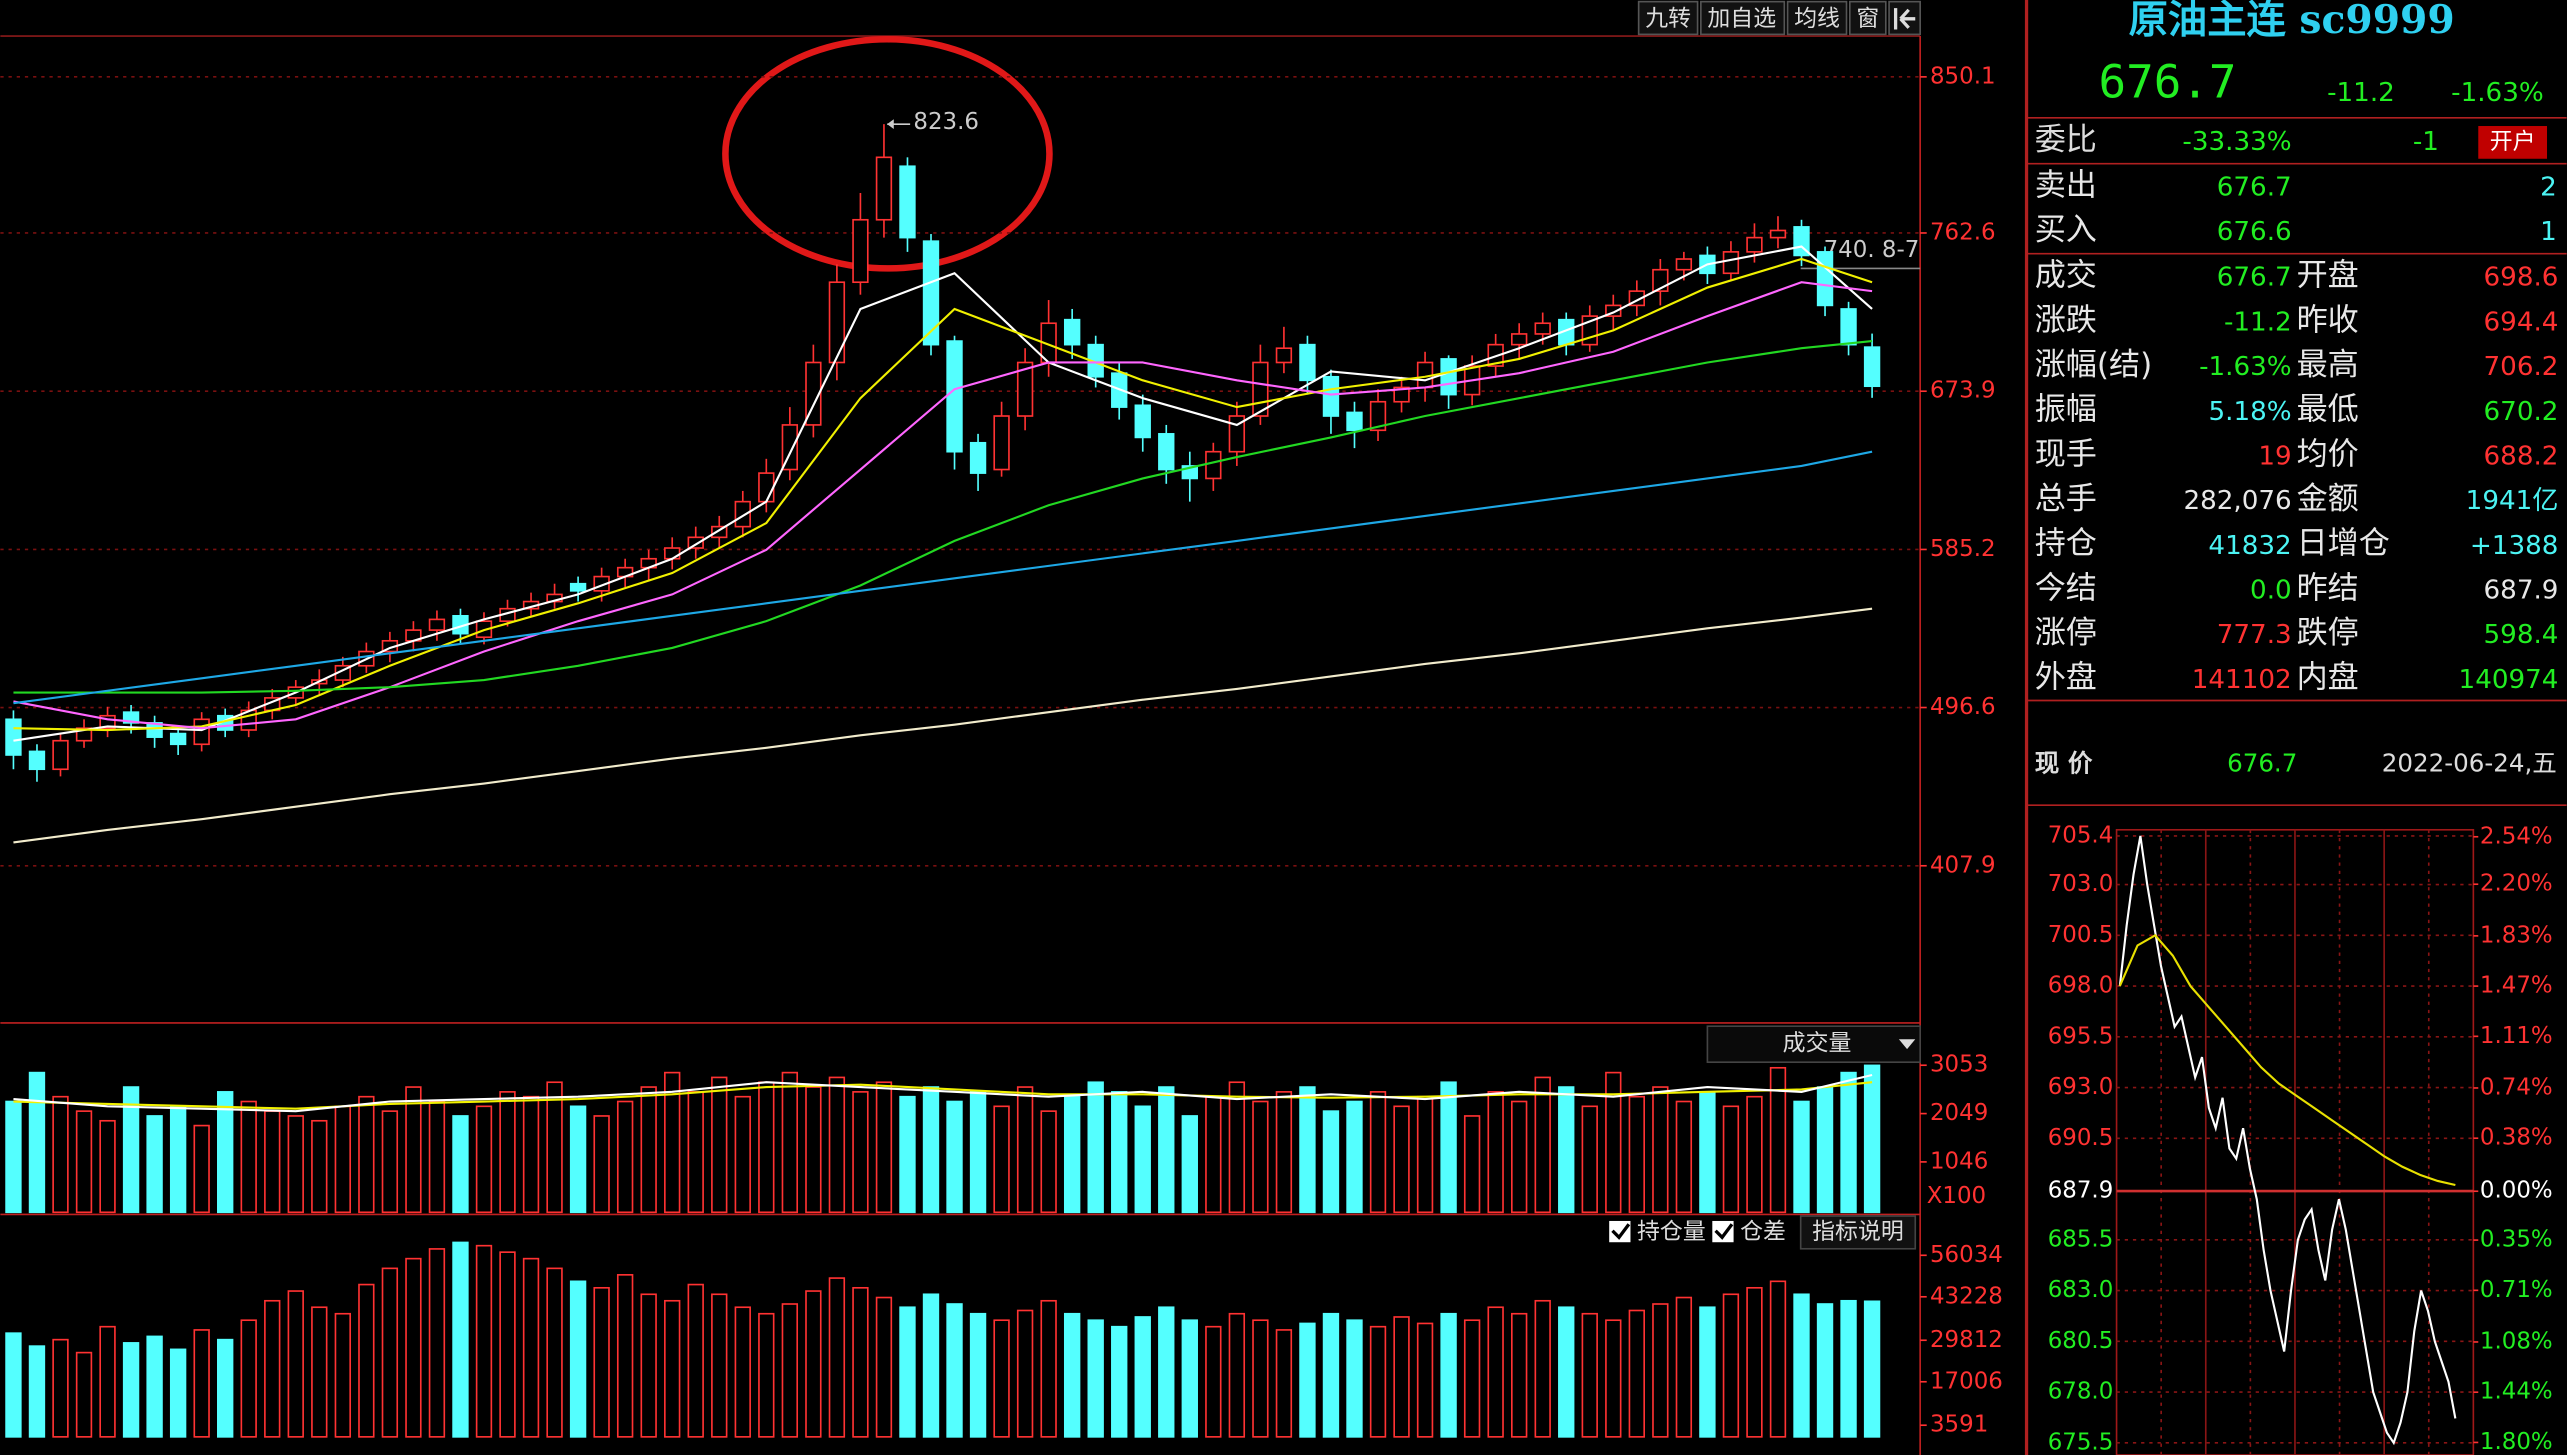  Describe the element at coordinates (2328, 365) in the screenshot. I see `field-label: 最高` at that location.